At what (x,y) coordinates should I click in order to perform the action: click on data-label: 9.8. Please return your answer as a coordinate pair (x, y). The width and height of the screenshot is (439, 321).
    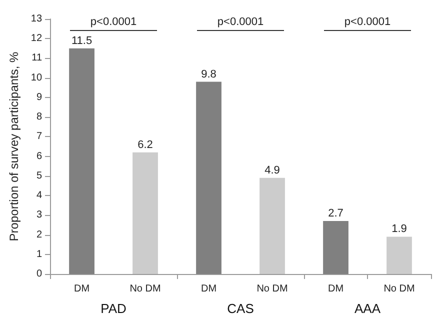
    Looking at the image, I should click on (208, 74).